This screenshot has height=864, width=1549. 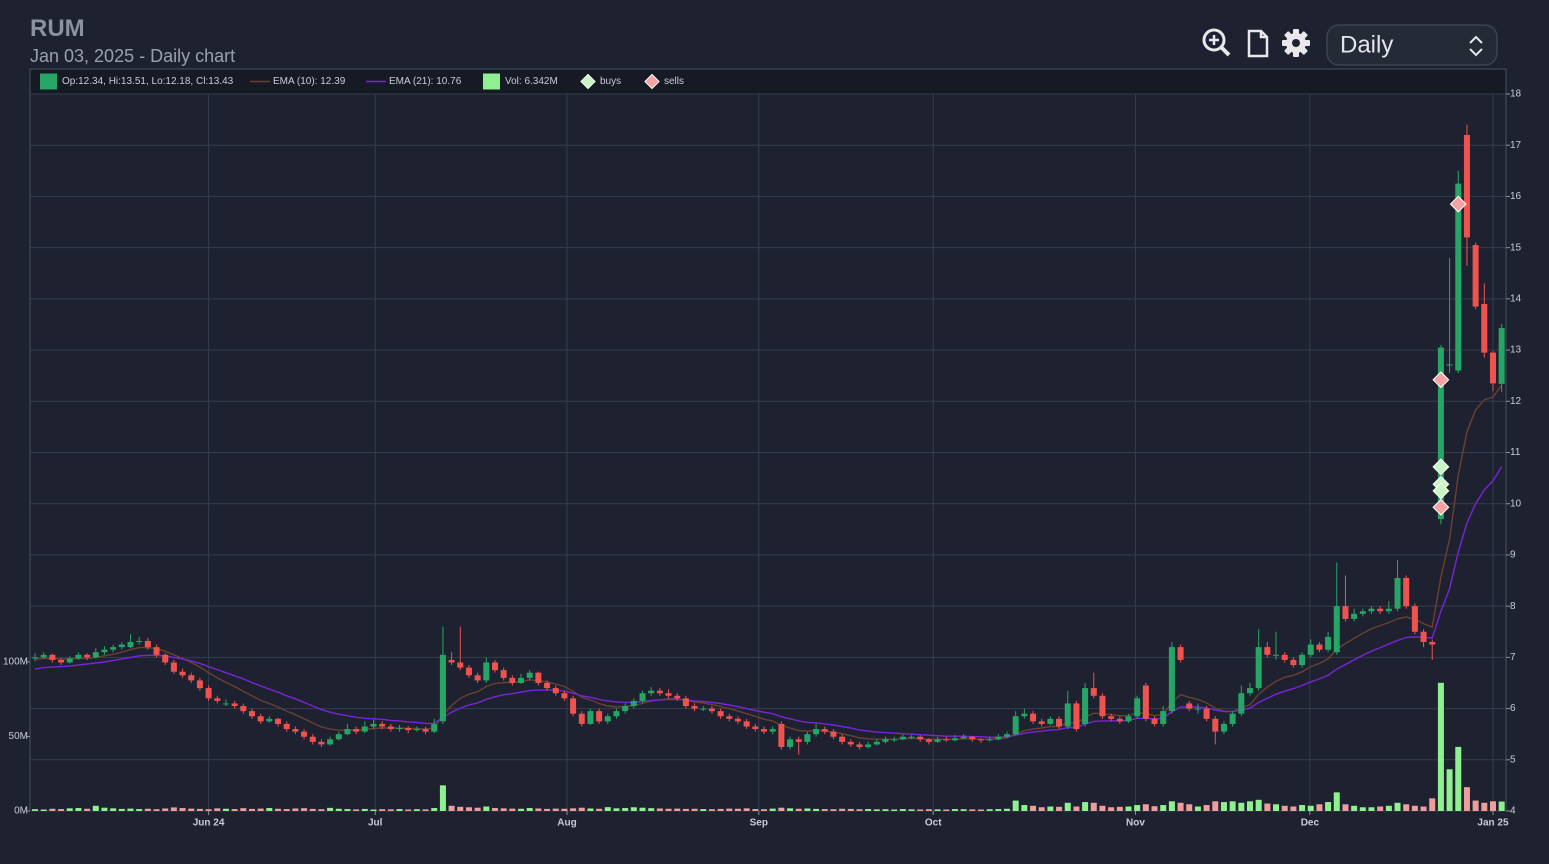 I want to click on y2-tick-label: 50M, so click(x=18, y=736).